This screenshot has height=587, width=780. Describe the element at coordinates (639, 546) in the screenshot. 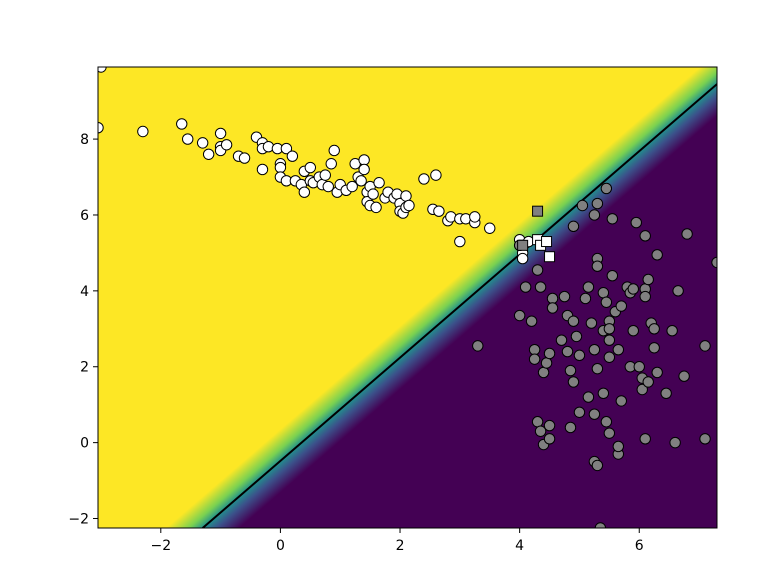

I see `x-tick-label: 6` at that location.